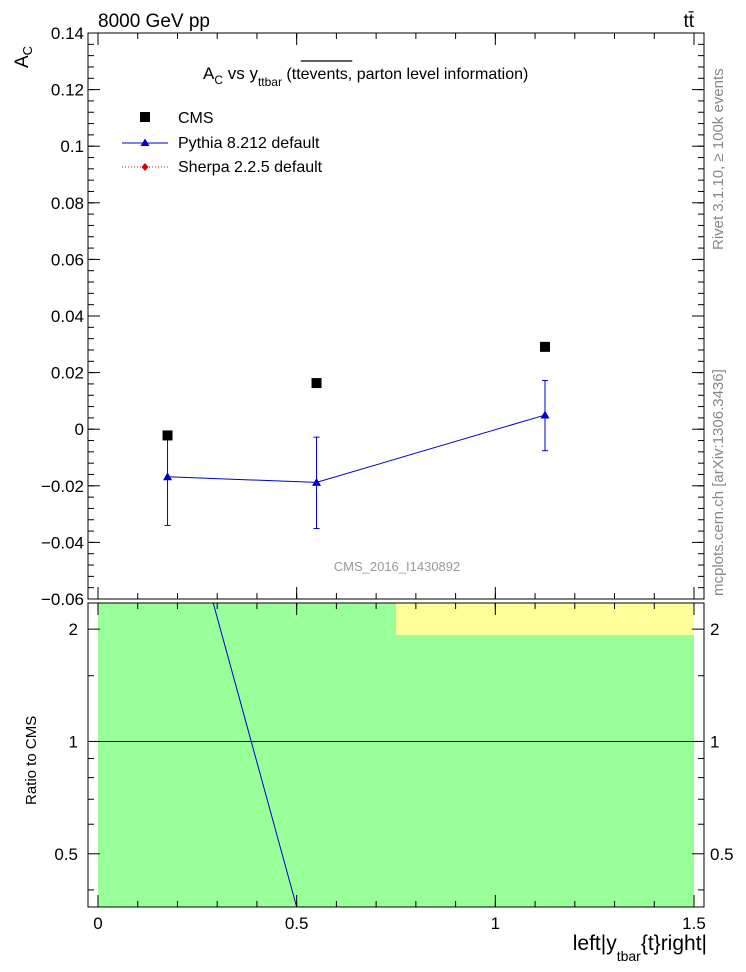 This screenshot has width=746, height=972. I want to click on ratio-y-axis-label: Ratio to CMS, so click(31, 760).